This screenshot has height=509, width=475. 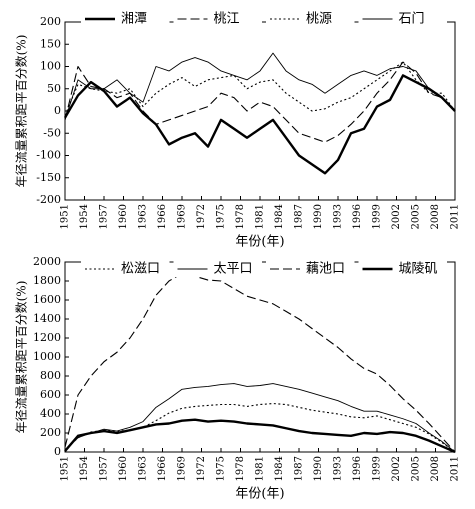 I want to click on y-tick-label: -200, so click(x=48, y=199).